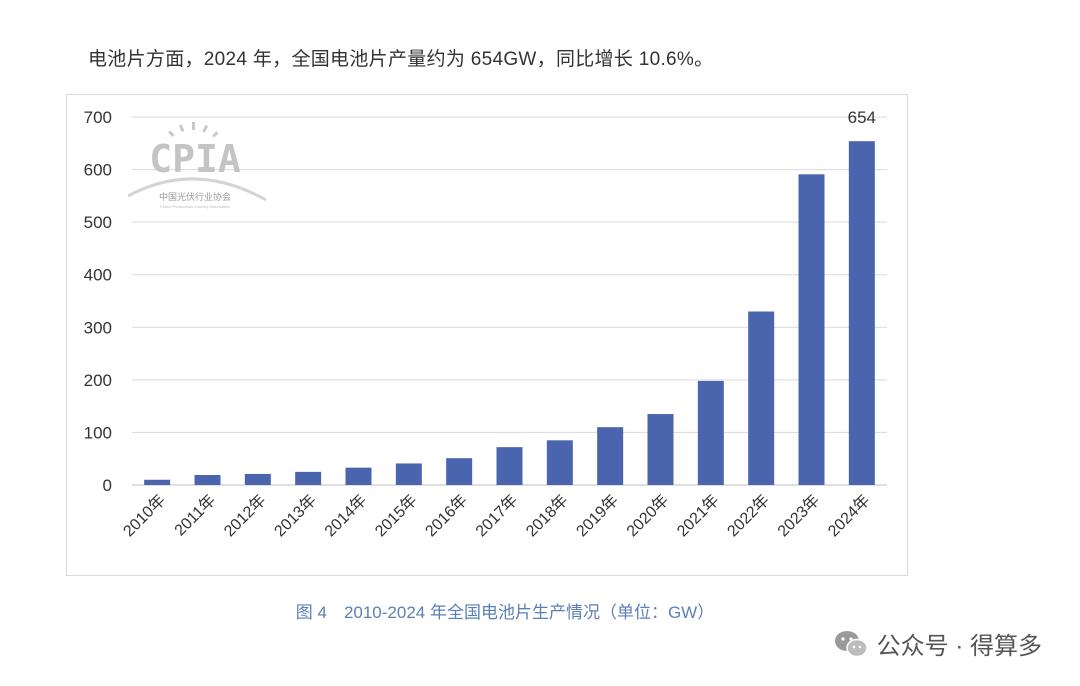 The width and height of the screenshot is (1080, 686). Describe the element at coordinates (509, 466) in the screenshot. I see `bar-2017年` at that location.